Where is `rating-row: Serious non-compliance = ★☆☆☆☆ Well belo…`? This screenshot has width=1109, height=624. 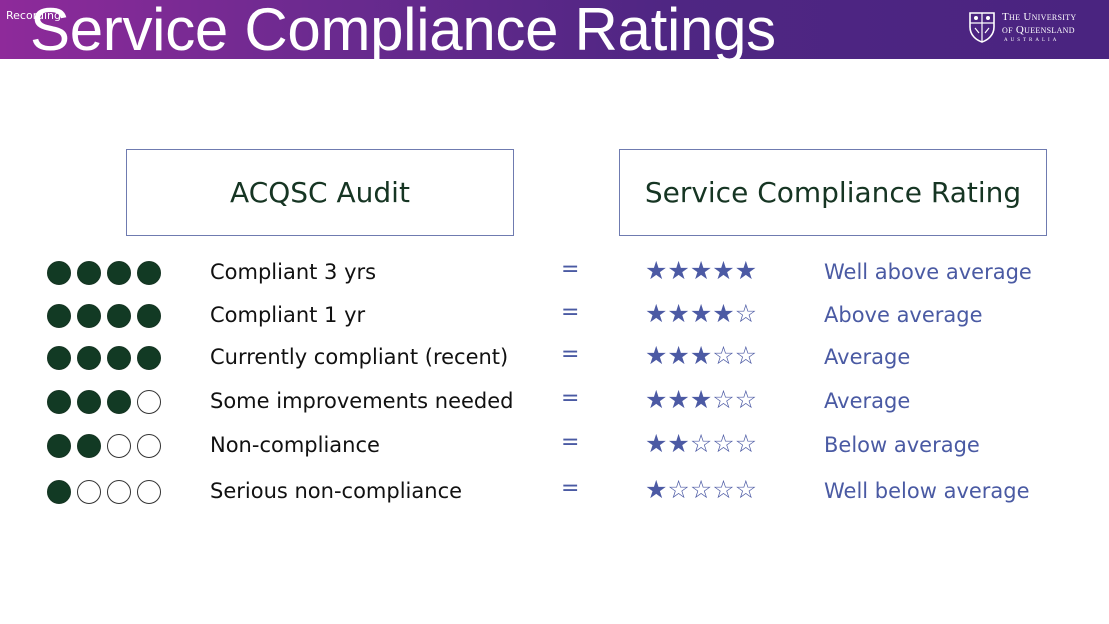
rating-row: Serious non-compliance = ★☆☆☆☆ Well belo… is located at coordinates (554, 492).